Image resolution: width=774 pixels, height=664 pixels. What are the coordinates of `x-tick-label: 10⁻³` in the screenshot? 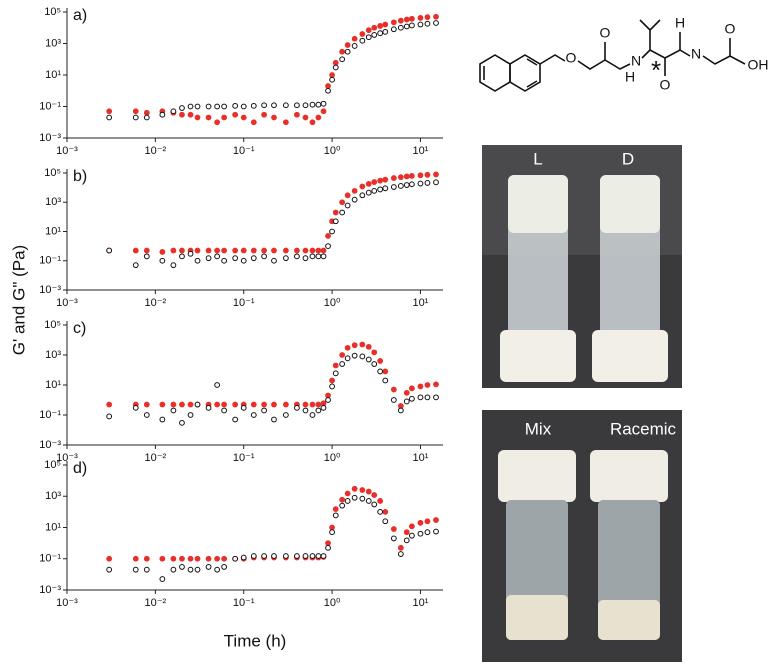 It's located at (67, 603).